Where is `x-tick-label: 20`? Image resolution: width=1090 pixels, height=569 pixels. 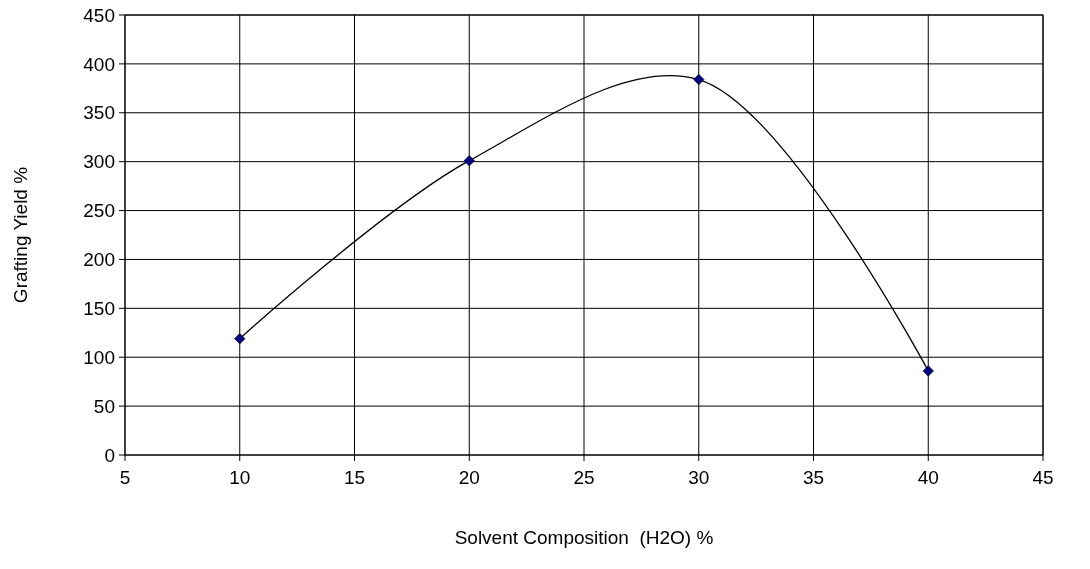 x-tick-label: 20 is located at coordinates (469, 477).